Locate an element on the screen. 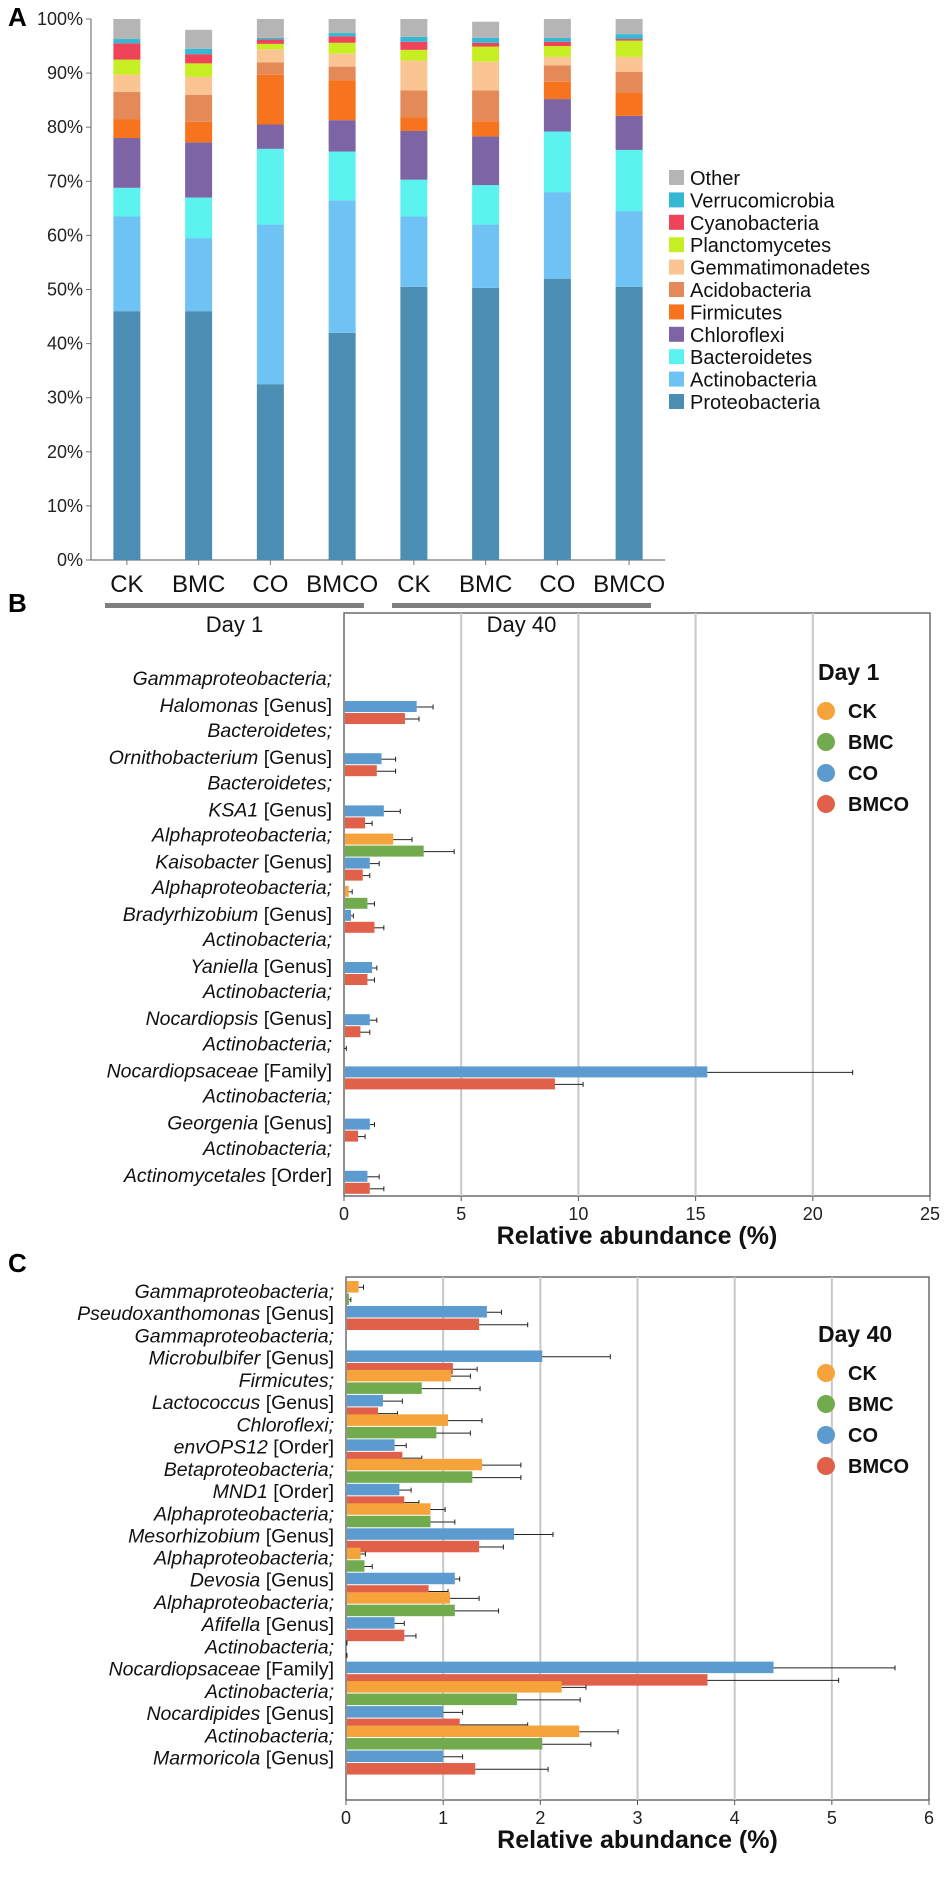 The width and height of the screenshot is (945, 1882). legend-title: Day 40 is located at coordinates (855, 1334).